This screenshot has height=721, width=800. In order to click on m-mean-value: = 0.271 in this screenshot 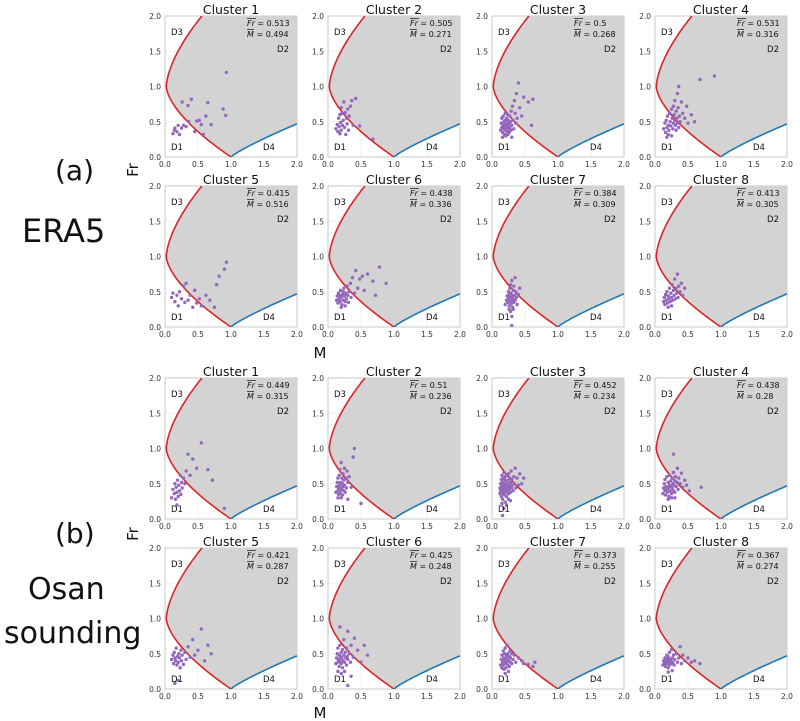, I will do `click(434, 34)`.